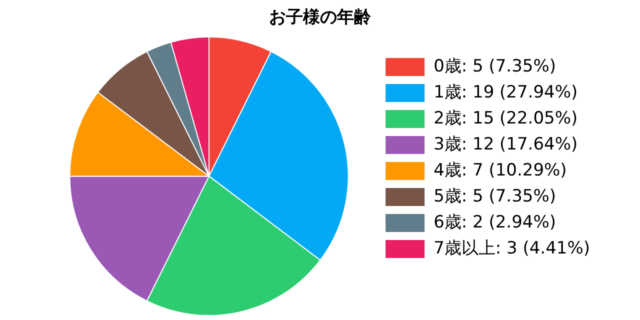 This screenshot has width=640, height=320. I want to click on legend-label: 4歳: 7 (10.29%), so click(500, 170).